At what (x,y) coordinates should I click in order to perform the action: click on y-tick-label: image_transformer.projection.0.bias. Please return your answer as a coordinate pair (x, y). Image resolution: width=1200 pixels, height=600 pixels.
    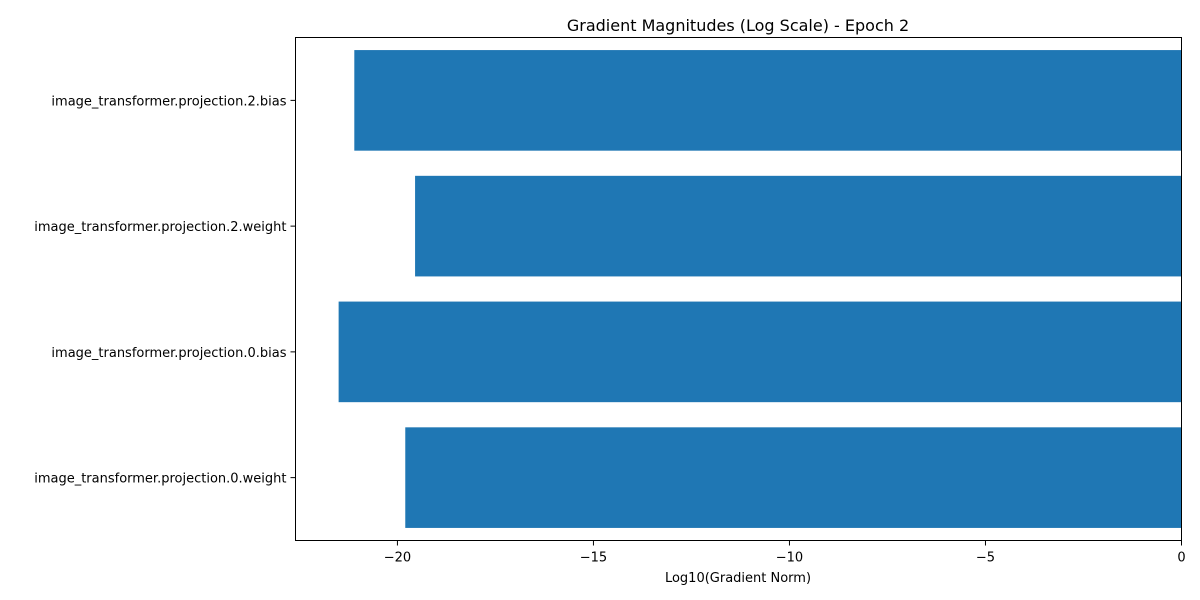
    Looking at the image, I should click on (168, 353).